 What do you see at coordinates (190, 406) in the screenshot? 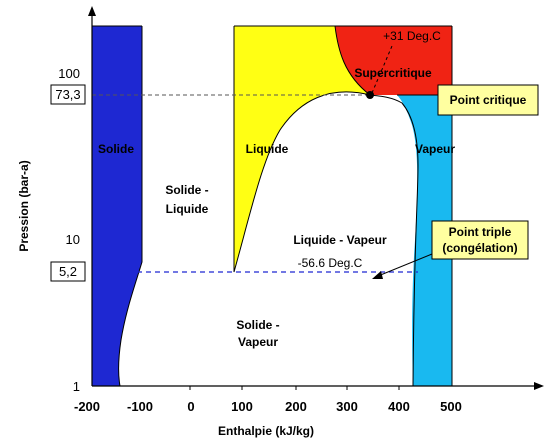
I see `x-tick-label: 0` at bounding box center [190, 406].